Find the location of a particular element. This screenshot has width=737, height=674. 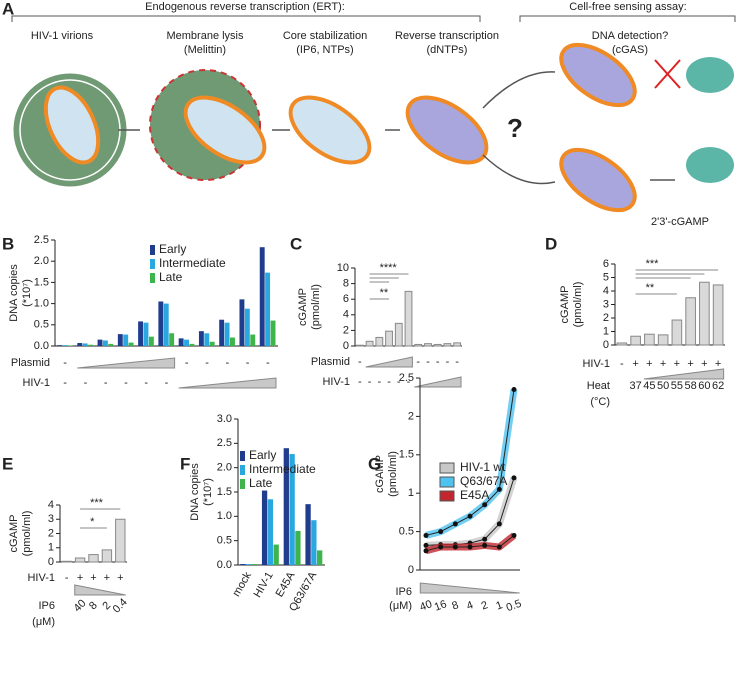

y-axis-title: DNA copies is located at coordinates (195, 492).